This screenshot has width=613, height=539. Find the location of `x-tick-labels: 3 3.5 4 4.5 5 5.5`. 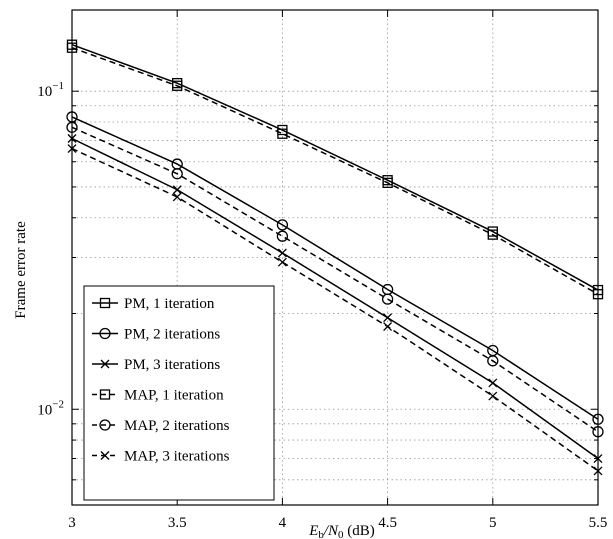

x-tick-labels: 3 3.5 4 4.5 5 5.5 is located at coordinates (337, 523).